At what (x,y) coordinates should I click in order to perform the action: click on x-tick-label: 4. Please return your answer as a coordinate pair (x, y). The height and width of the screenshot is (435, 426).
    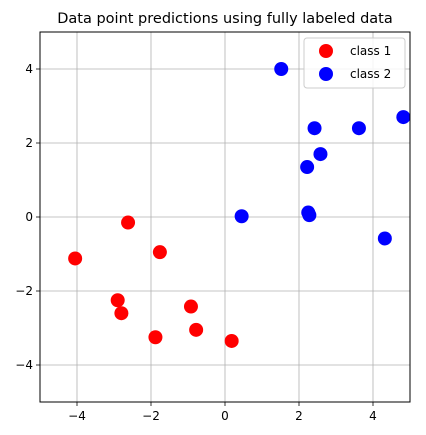
    Looking at the image, I should click on (373, 416).